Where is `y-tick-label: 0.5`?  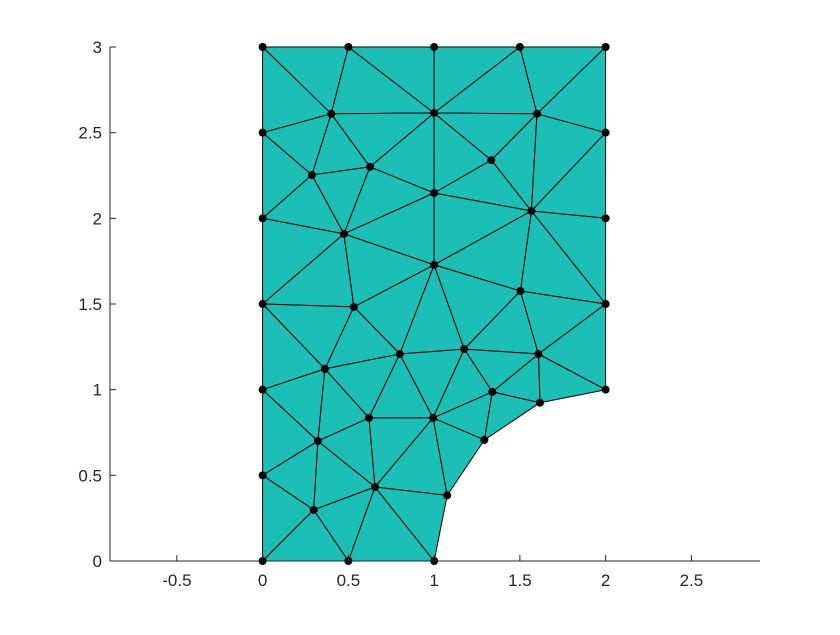
y-tick-label: 0.5 is located at coordinates (90, 475).